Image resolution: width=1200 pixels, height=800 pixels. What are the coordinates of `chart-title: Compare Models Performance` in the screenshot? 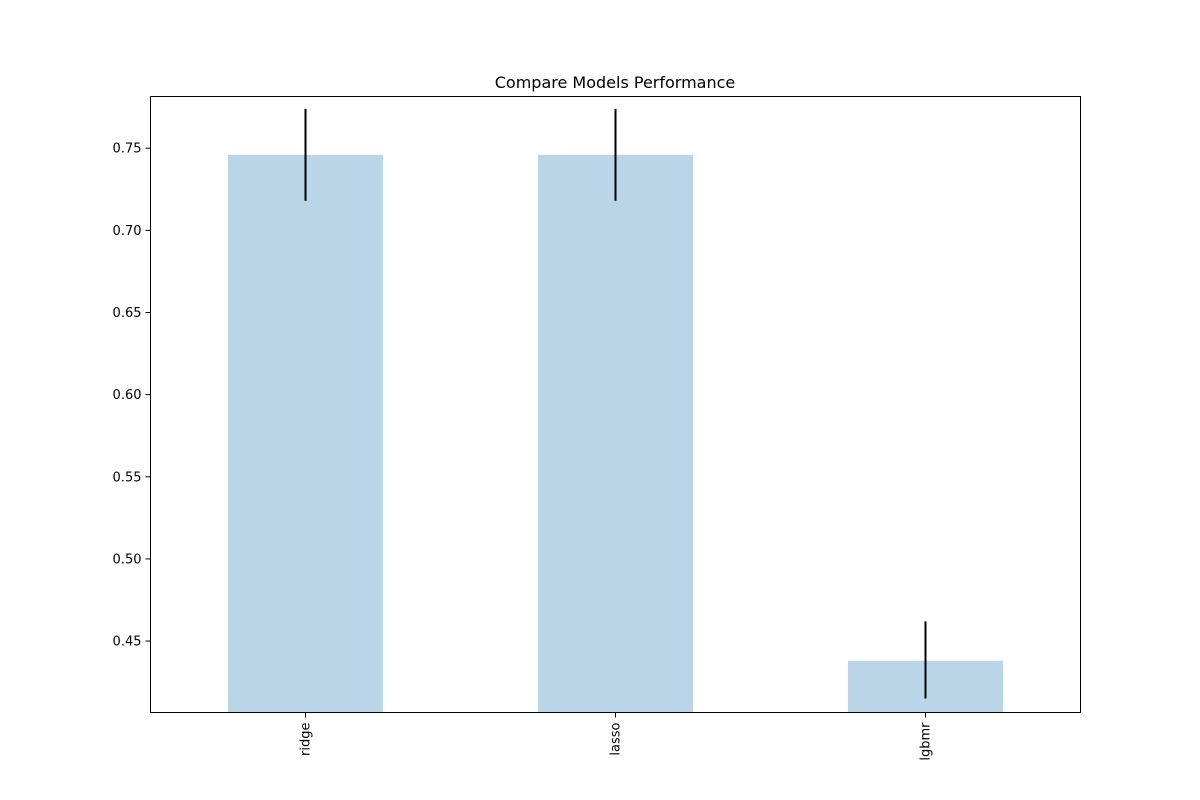 It's located at (615, 82).